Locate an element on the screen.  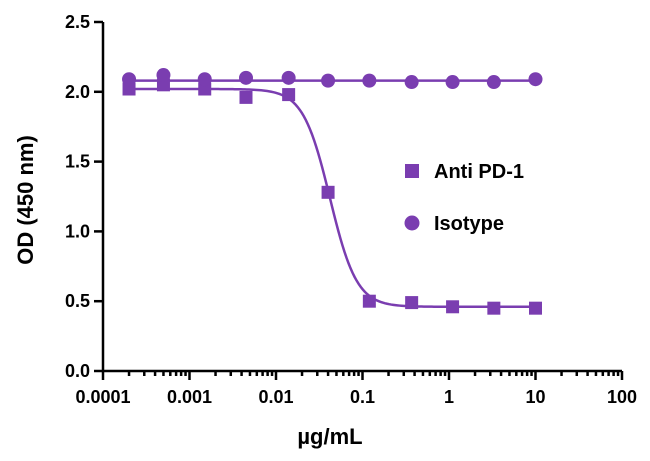
x-tick-label: 0.01 is located at coordinates (275, 397).